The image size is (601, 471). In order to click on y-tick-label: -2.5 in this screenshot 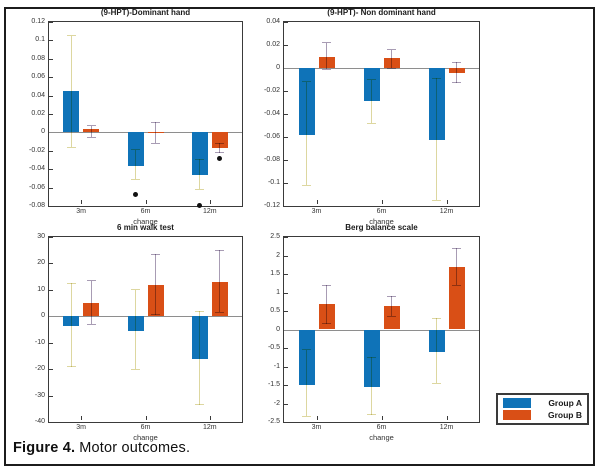, I will do `click(273, 421)`.